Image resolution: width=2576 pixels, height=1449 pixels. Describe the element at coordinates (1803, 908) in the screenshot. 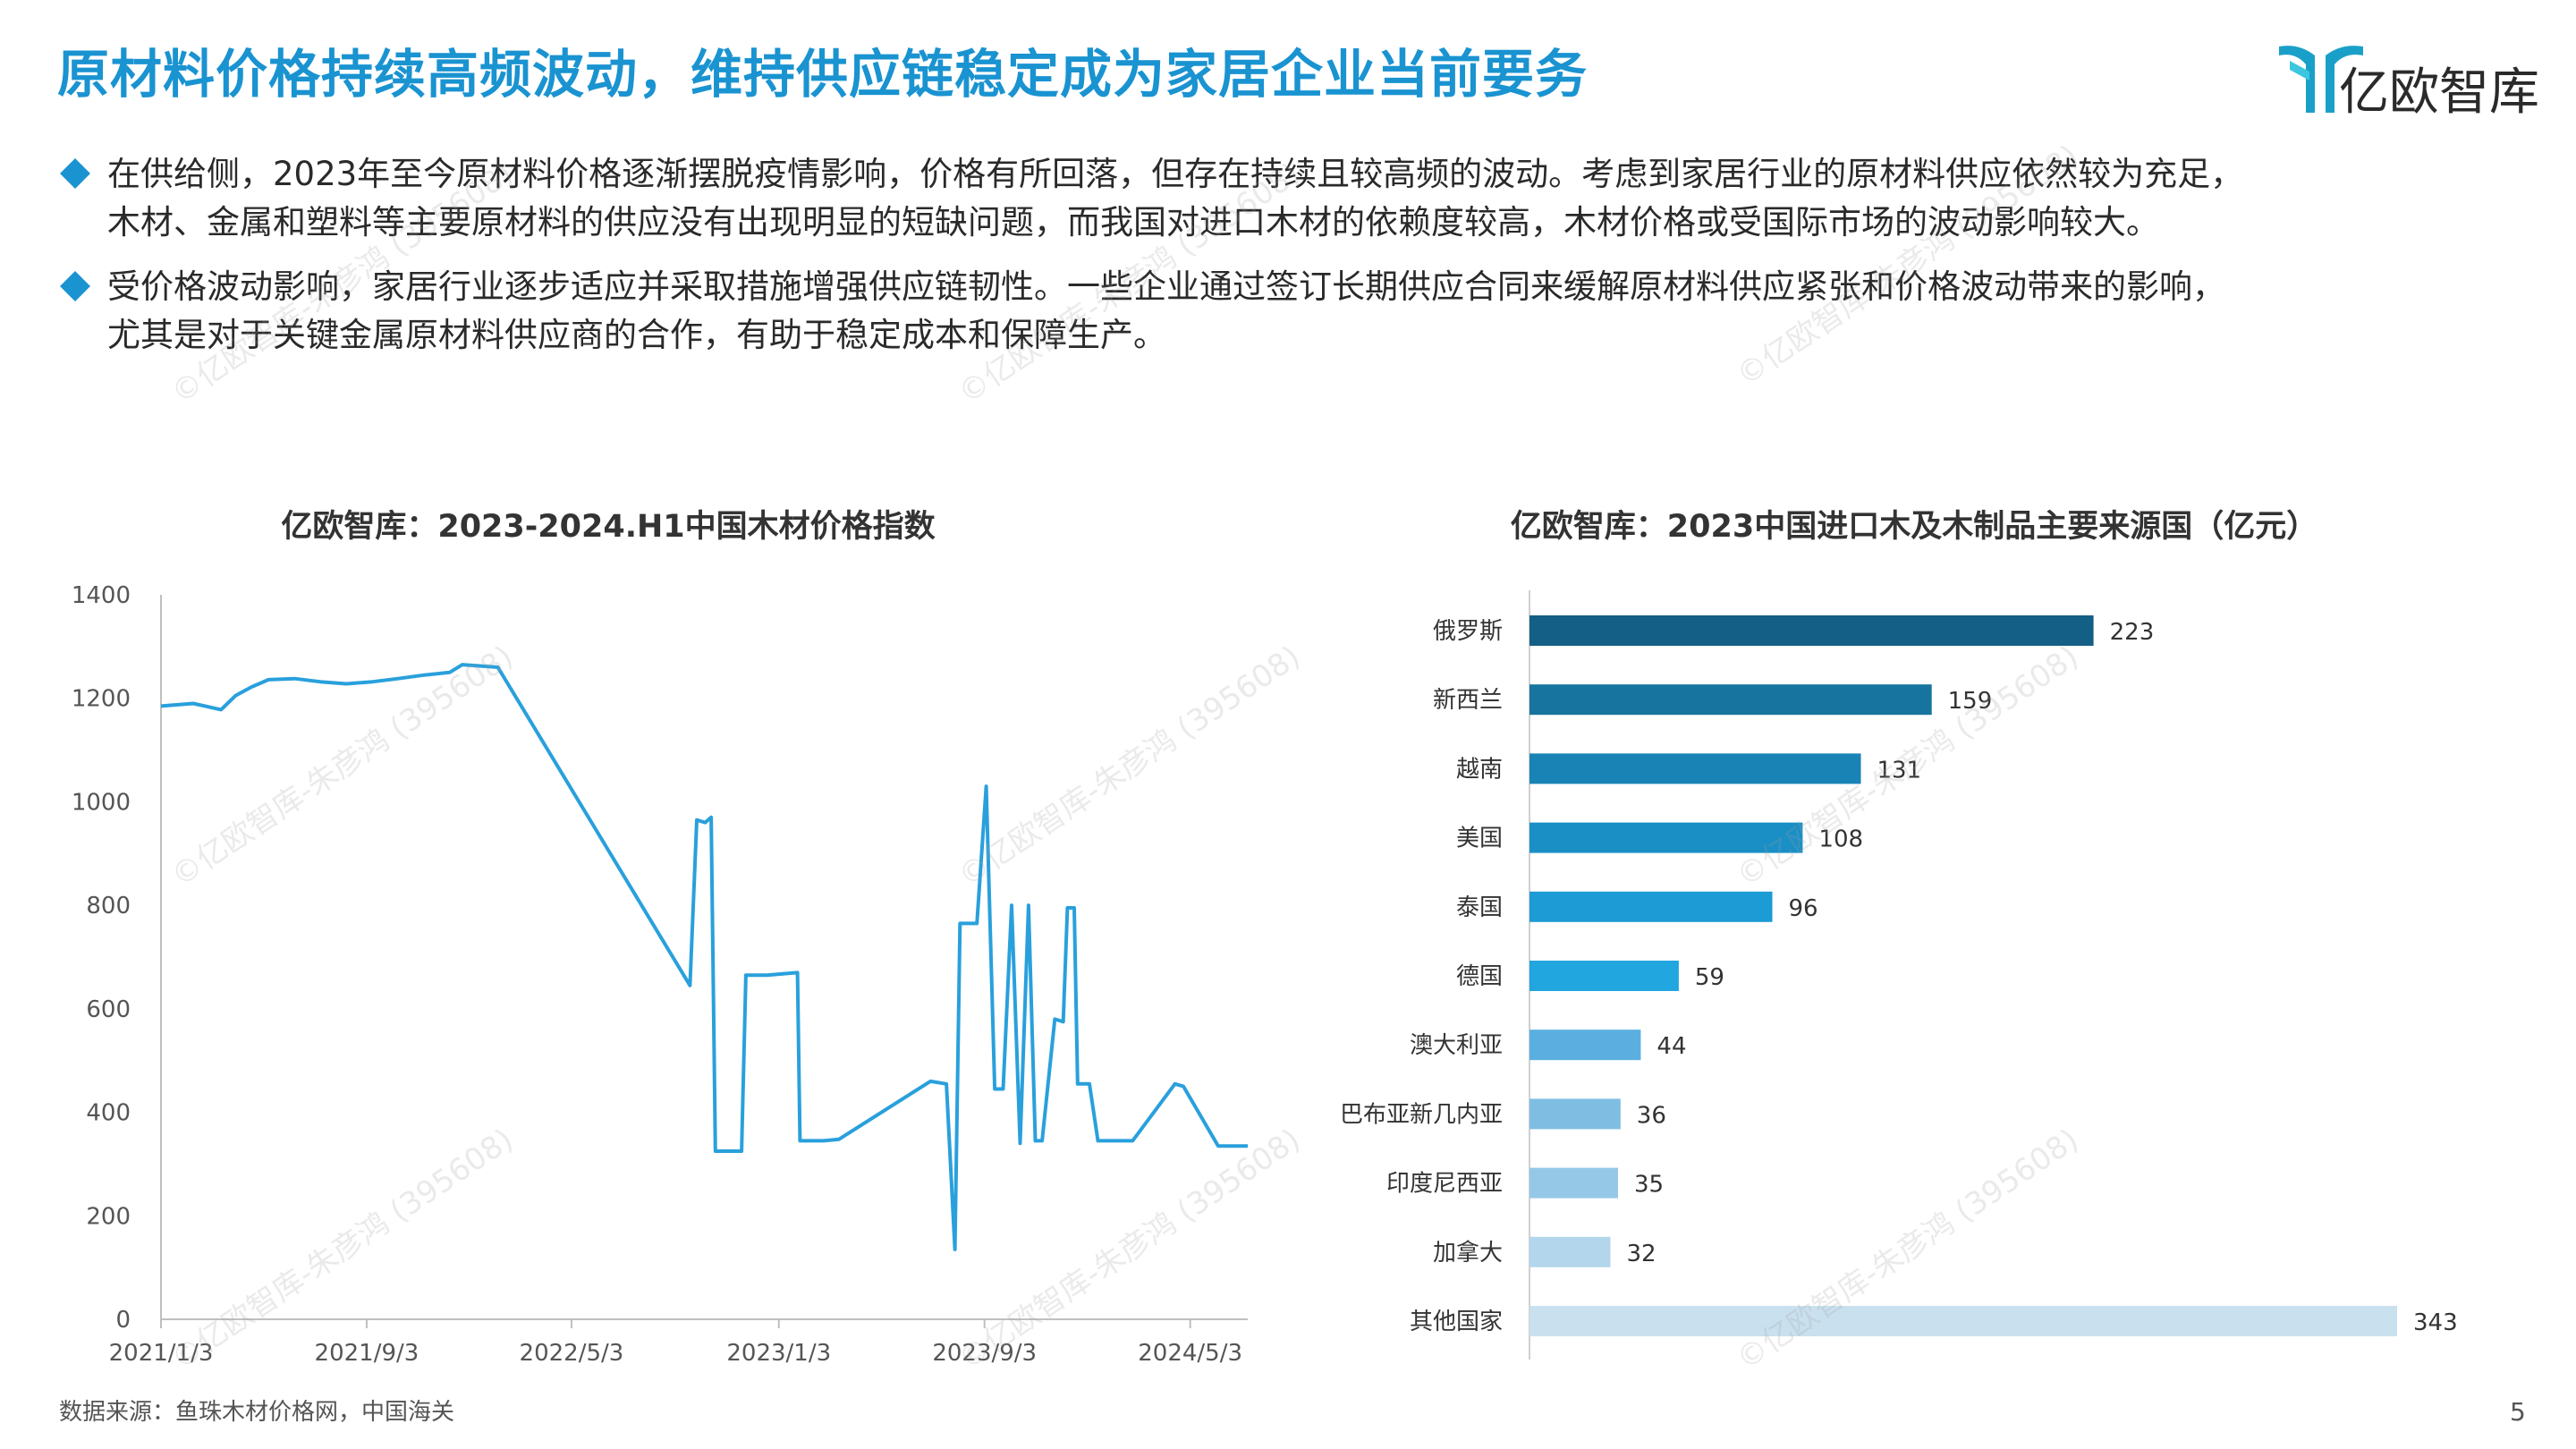

I see `bar-value-label: 96` at that location.